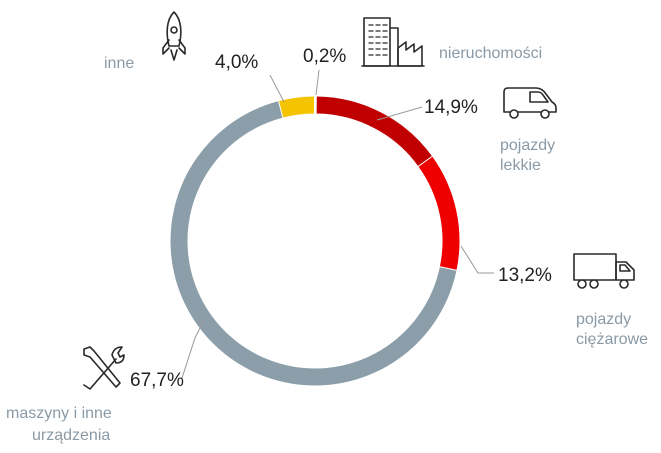  Describe the element at coordinates (393, 42) in the screenshot. I see `building-factory-icon` at that location.